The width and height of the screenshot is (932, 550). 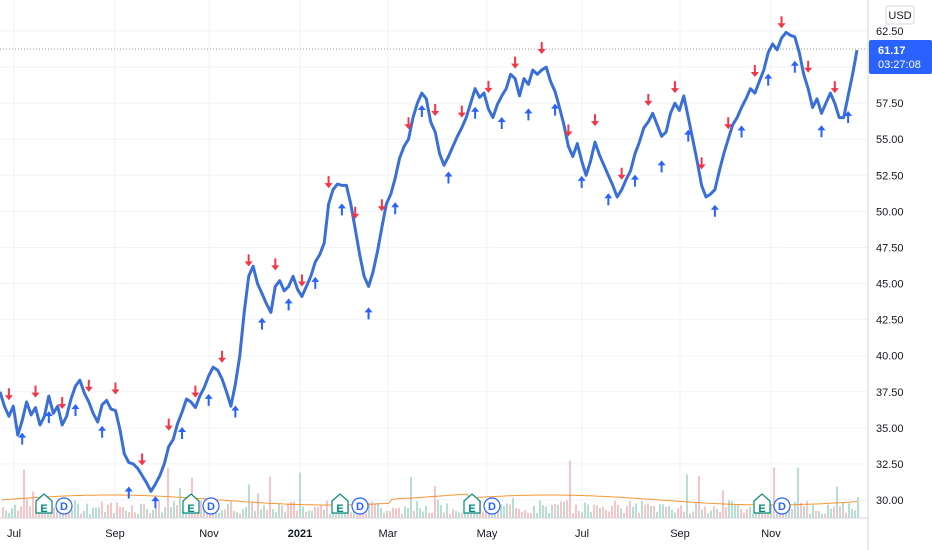 What do you see at coordinates (190, 509) in the screenshot?
I see `earnings-label: E` at bounding box center [190, 509].